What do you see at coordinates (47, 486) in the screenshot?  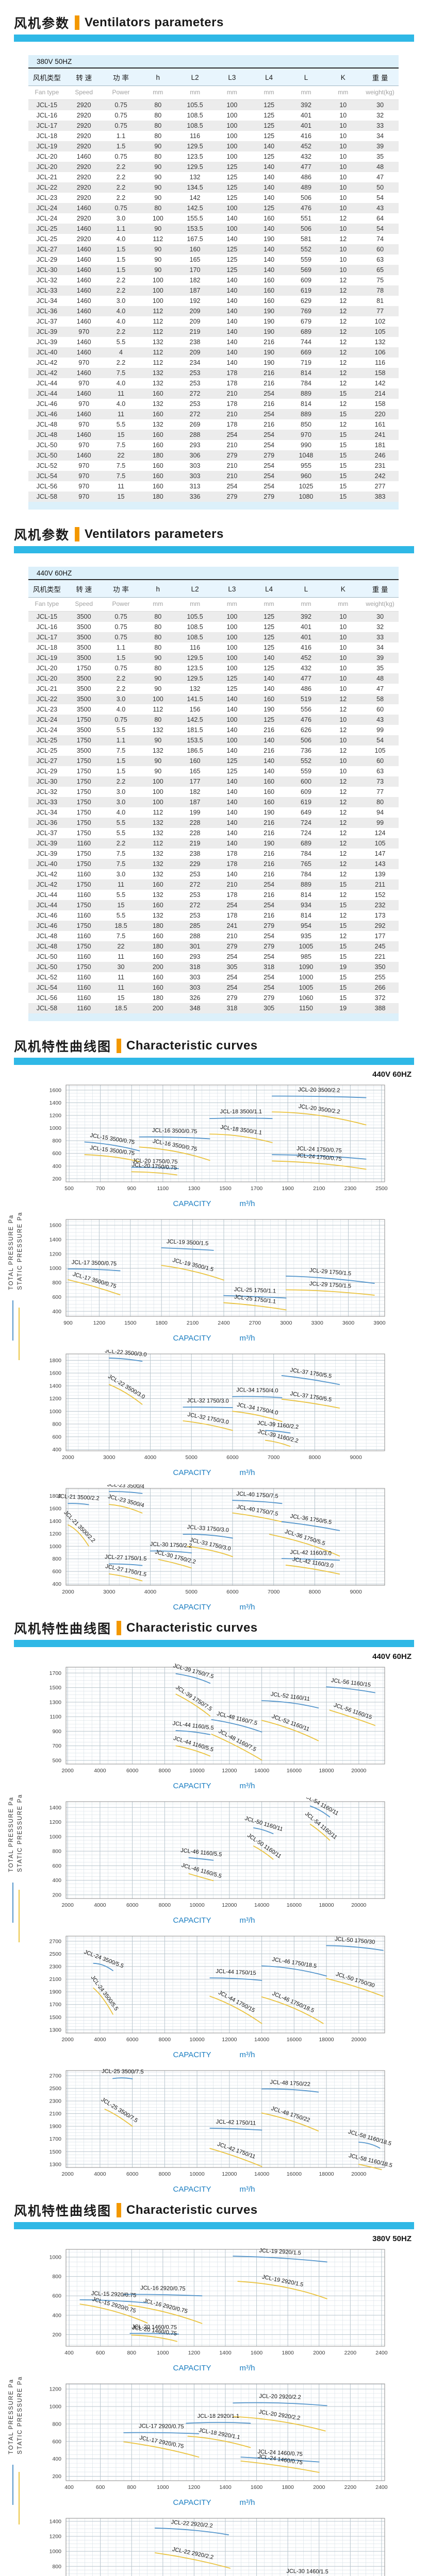 I see `table-cell: JCL-56` at bounding box center [47, 486].